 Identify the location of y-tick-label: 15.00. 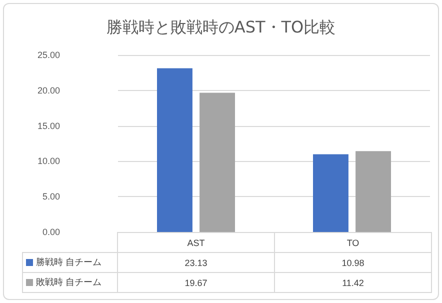
(48, 125).